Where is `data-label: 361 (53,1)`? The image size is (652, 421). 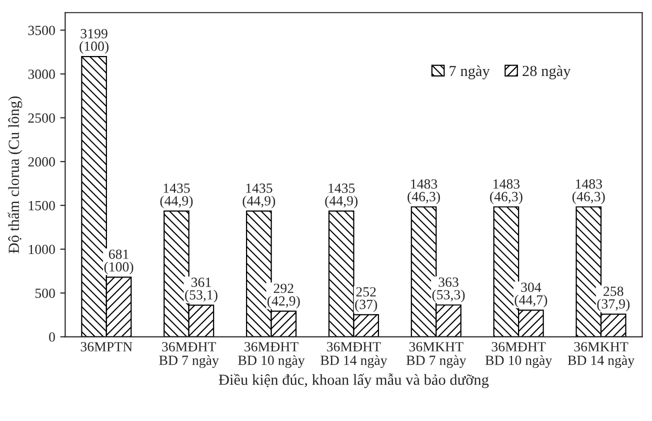 data-label: 361 (53,1) is located at coordinates (201, 290).